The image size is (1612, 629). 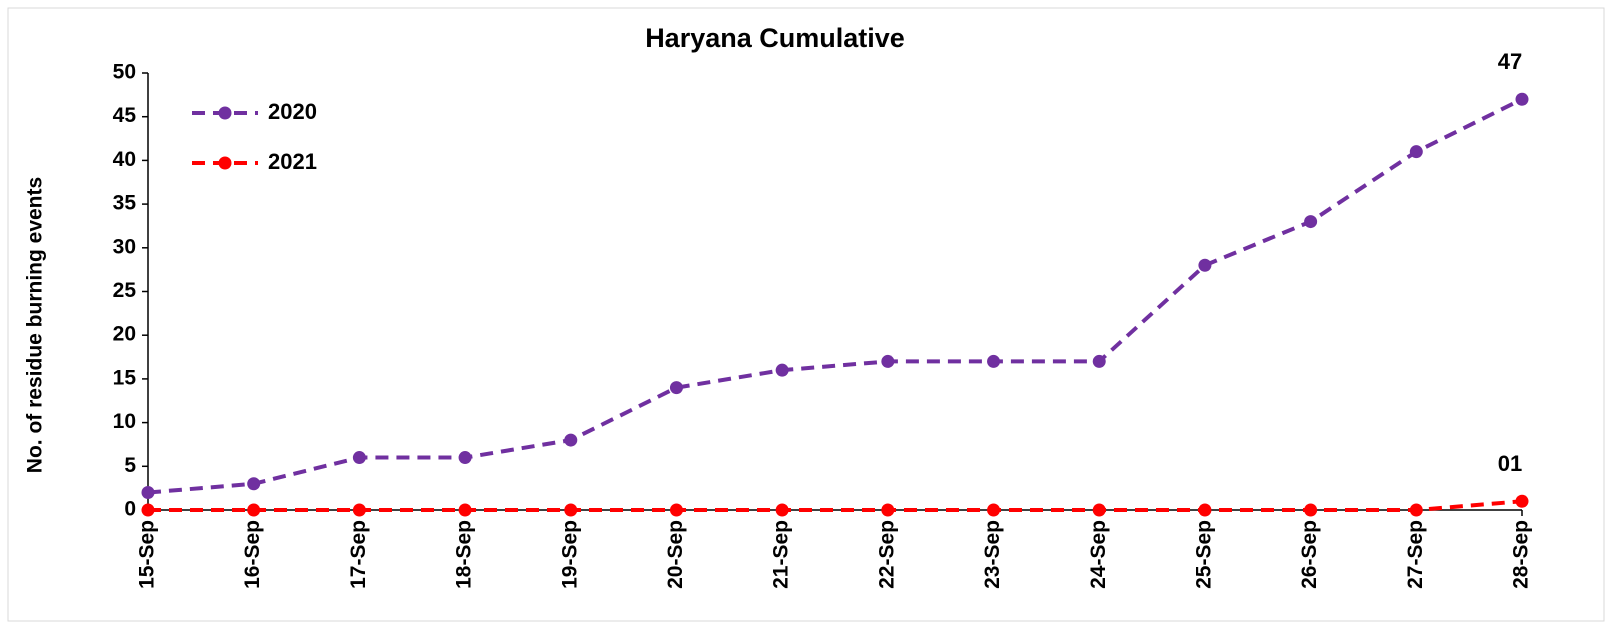 What do you see at coordinates (125, 115) in the screenshot?
I see `y-tick-label: 45` at bounding box center [125, 115].